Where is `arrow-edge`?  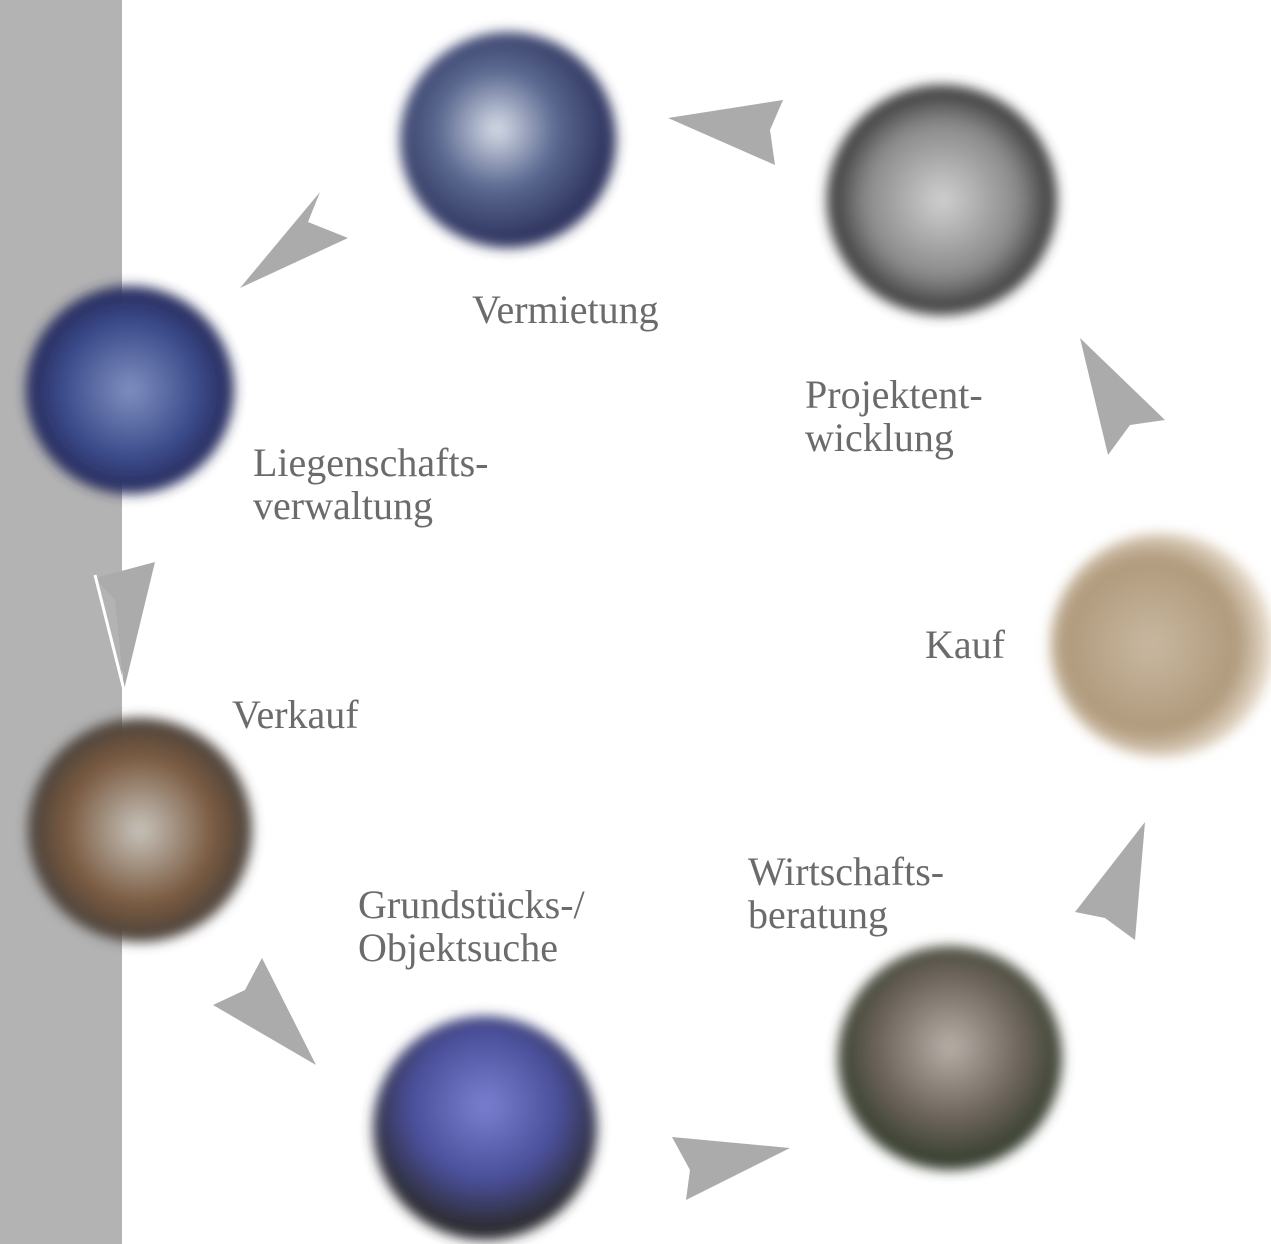
arrow-edge is located at coordinates (109, 632).